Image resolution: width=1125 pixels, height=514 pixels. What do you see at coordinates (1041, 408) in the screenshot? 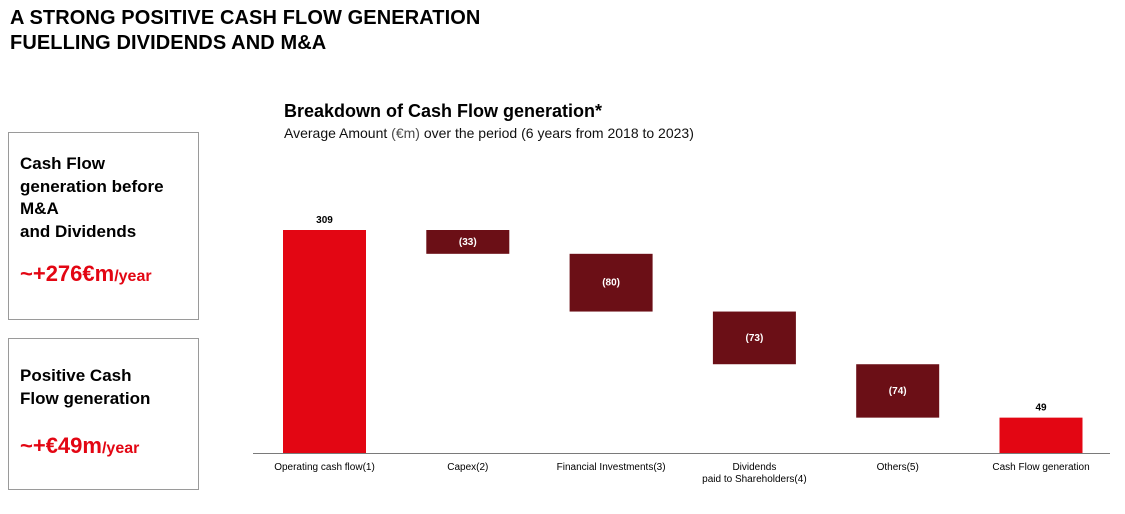
I see `data-label-5: 49` at bounding box center [1041, 408].